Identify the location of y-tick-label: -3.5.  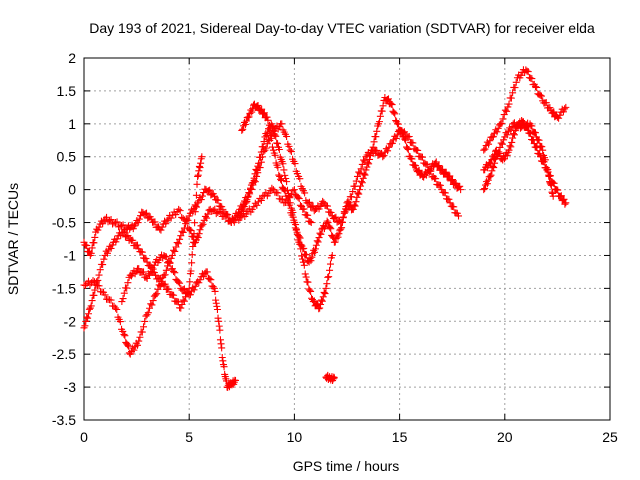
(64, 420).